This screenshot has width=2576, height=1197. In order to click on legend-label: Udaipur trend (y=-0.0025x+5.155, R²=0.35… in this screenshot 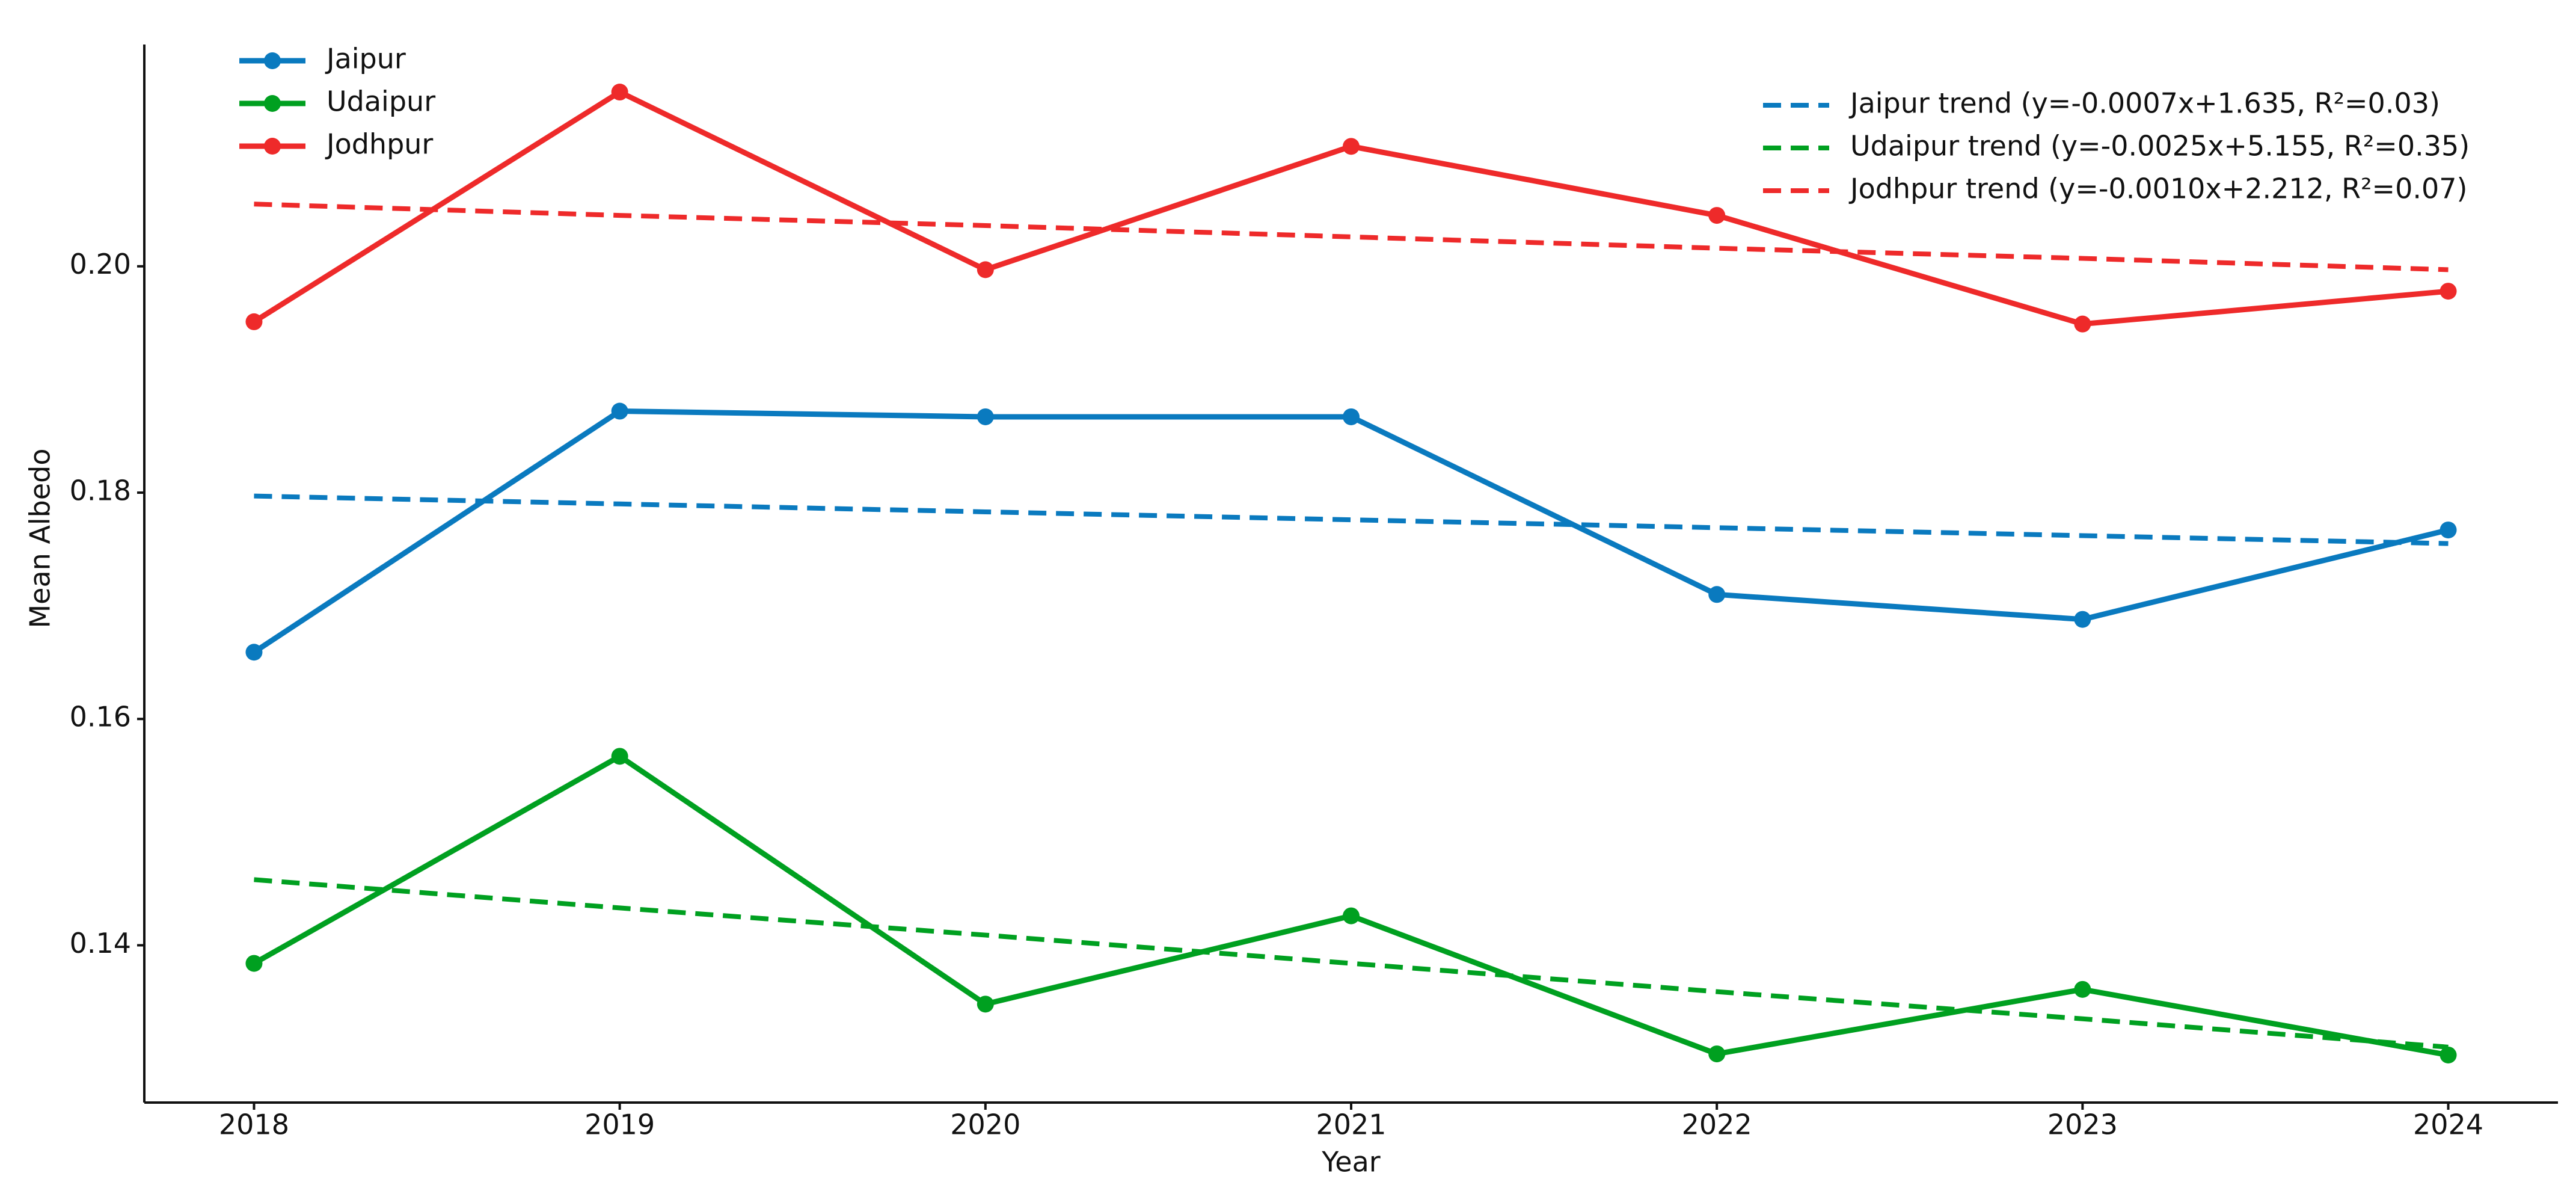, I will do `click(2160, 146)`.